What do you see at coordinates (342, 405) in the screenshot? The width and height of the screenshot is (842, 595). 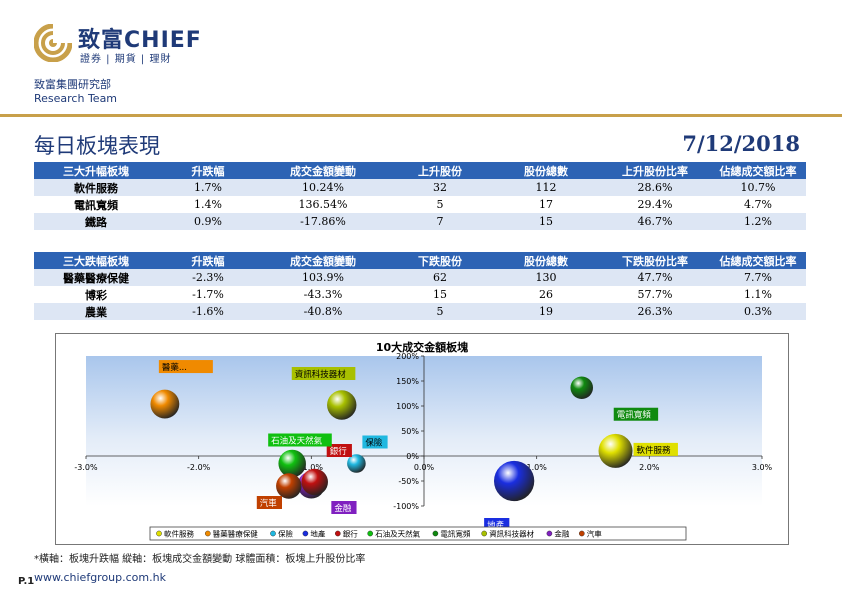 I see `bubble-資訊科技器材` at bounding box center [342, 405].